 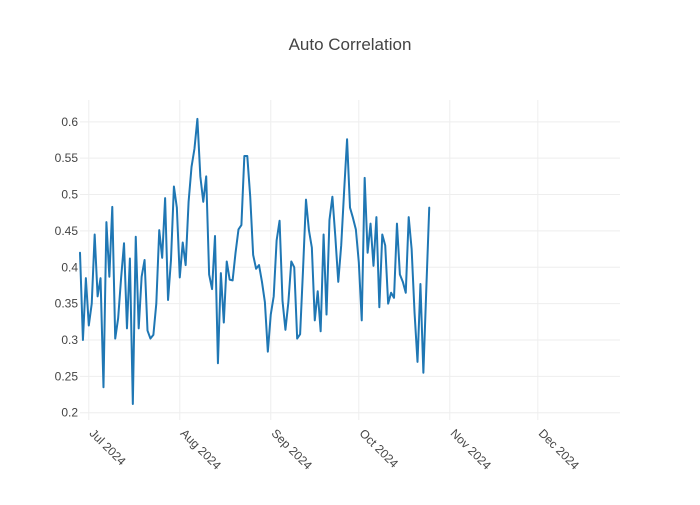 I want to click on y-axis-ticks: 0.2 0.25 0.3 0.35 0.4 0.45 0.5 0.55 0.6, so click(x=67, y=267).